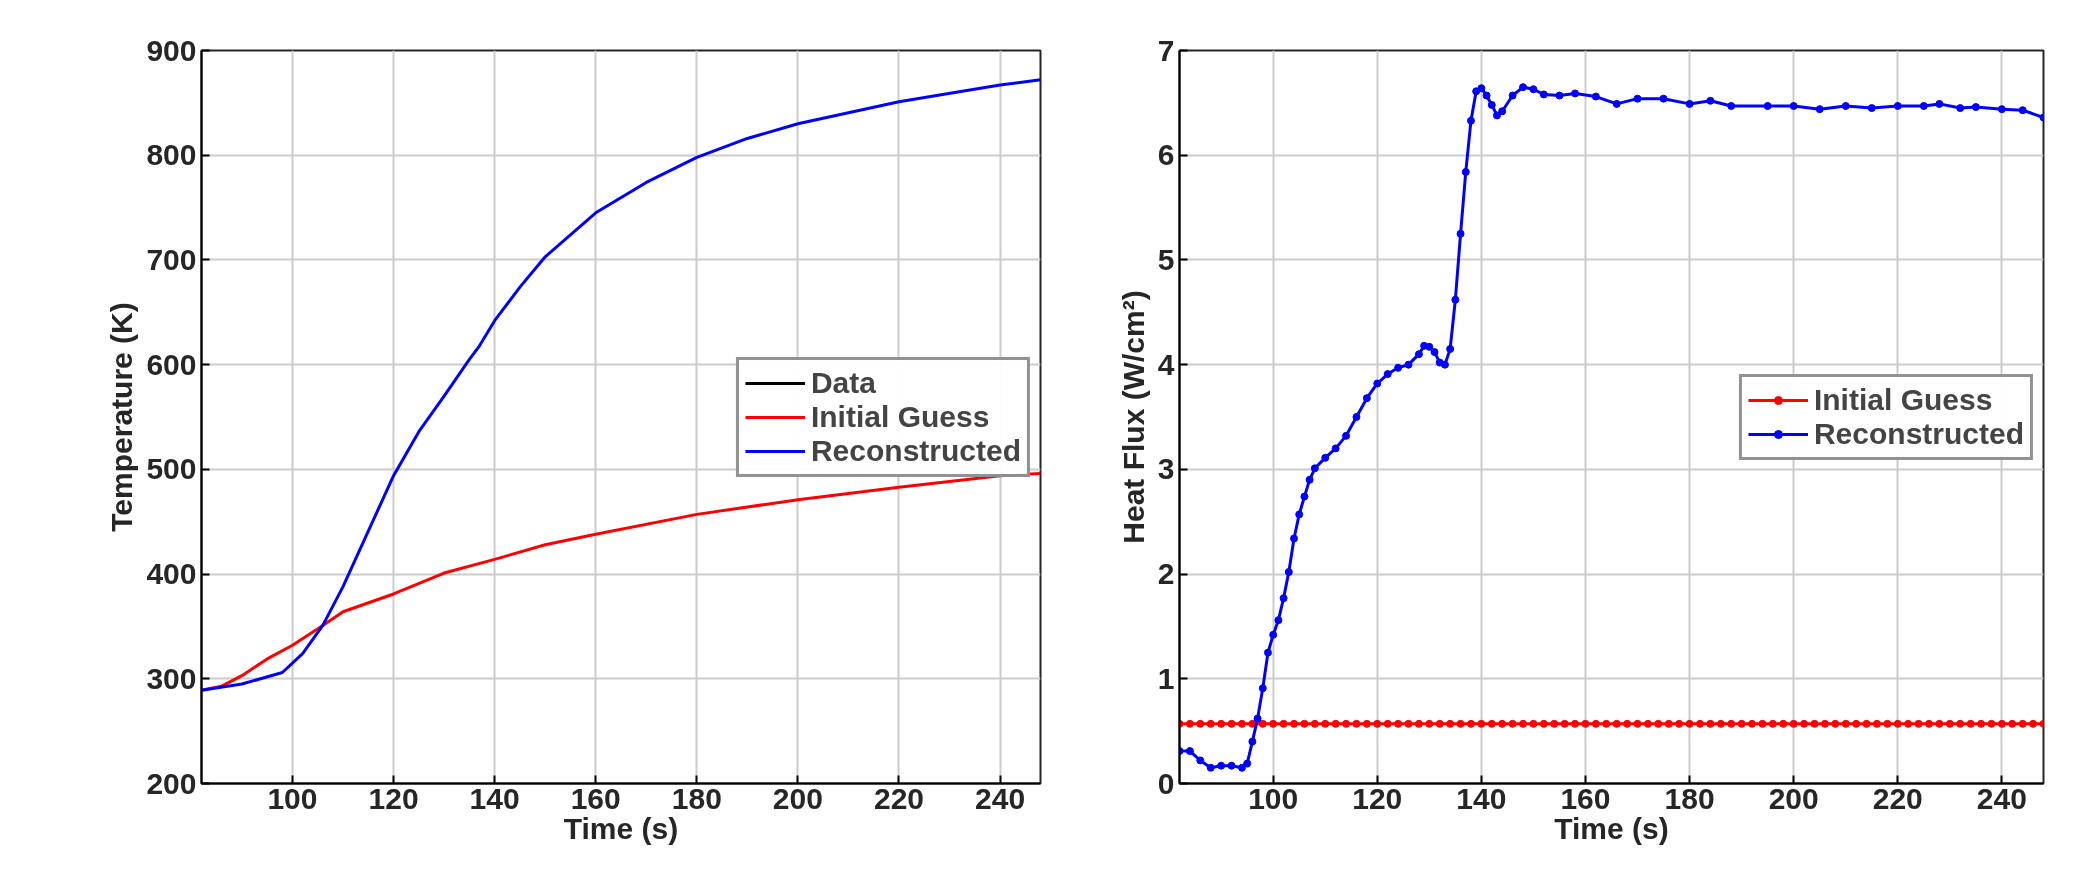  I want to click on y-tick-label: 3, so click(1166, 469).